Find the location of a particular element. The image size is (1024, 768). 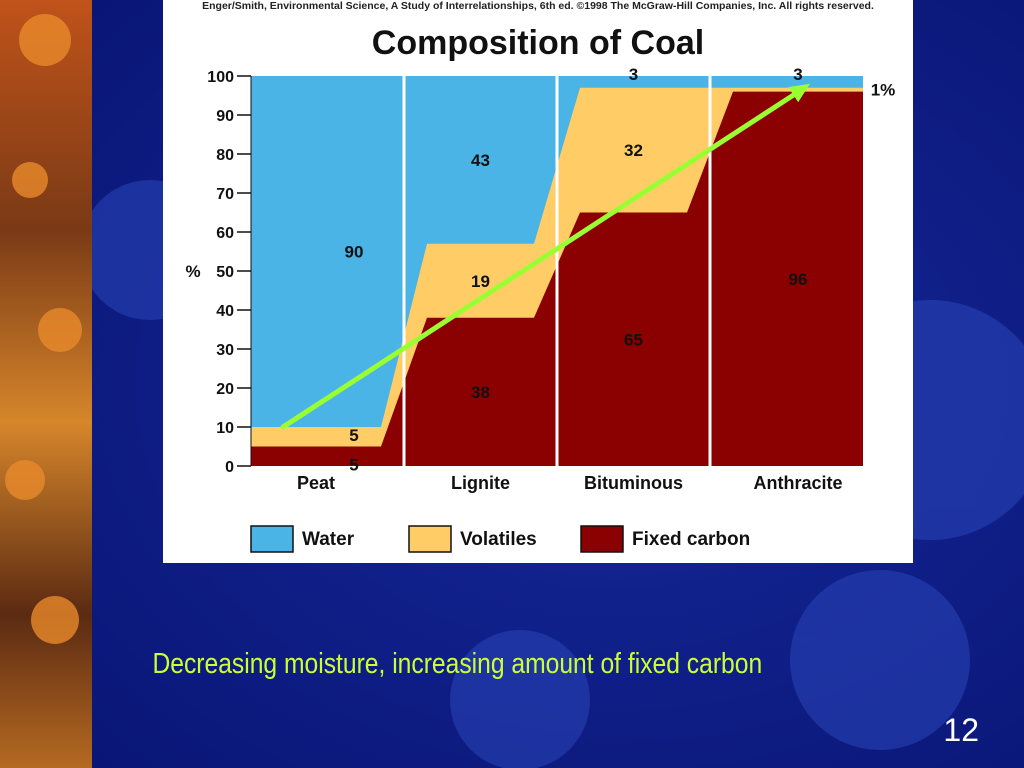

y-axis-label: % is located at coordinates (192, 271).